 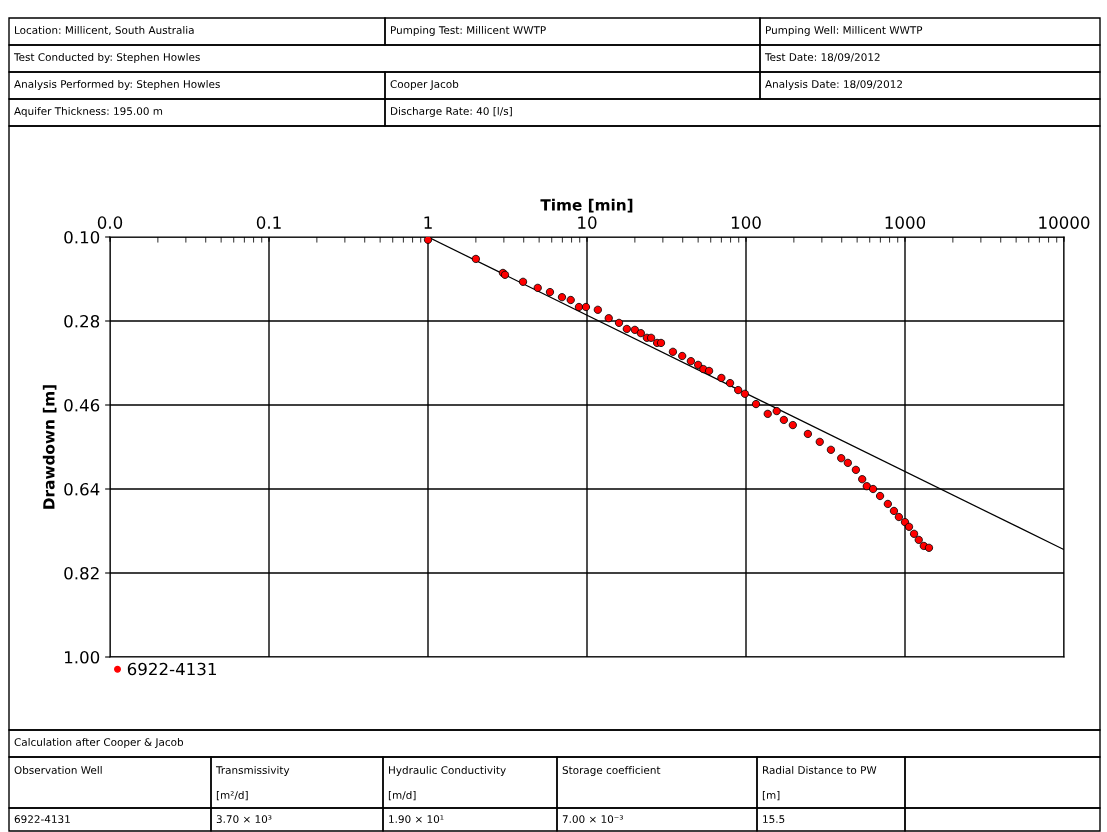 What do you see at coordinates (451, 112) in the screenshot?
I see `text: Discharge Rate: 40 [l/s]` at bounding box center [451, 112].